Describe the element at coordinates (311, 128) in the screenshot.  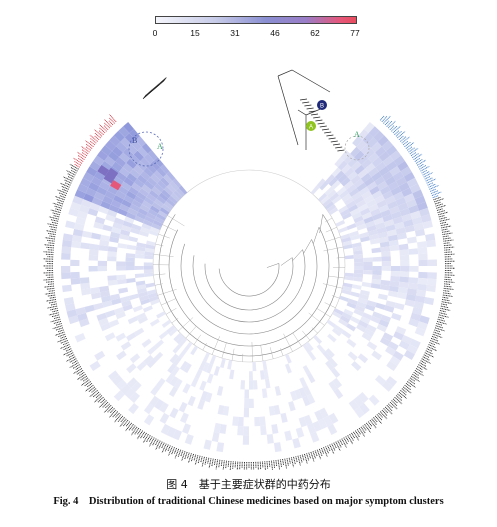
I see `node-a-label: A` at that location.